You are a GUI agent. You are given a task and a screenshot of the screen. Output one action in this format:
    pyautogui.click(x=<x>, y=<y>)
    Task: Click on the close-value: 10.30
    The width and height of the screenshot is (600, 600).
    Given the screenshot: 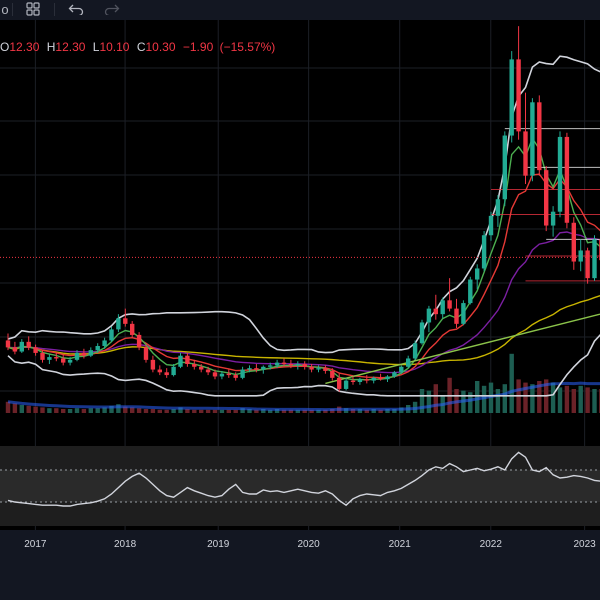 What is the action you would take?
    pyautogui.click(x=160, y=47)
    